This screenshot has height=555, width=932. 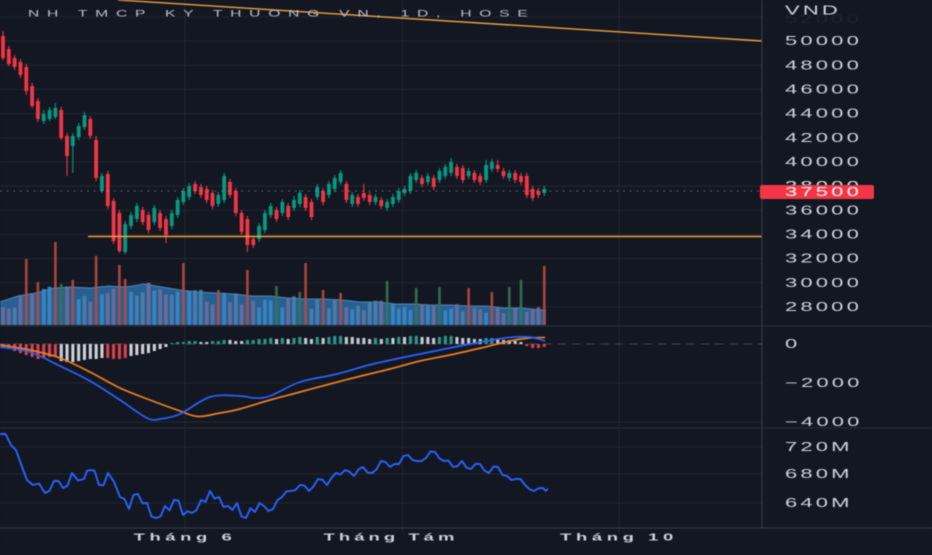 I want to click on svg-text: Tháng 6, so click(x=185, y=538).